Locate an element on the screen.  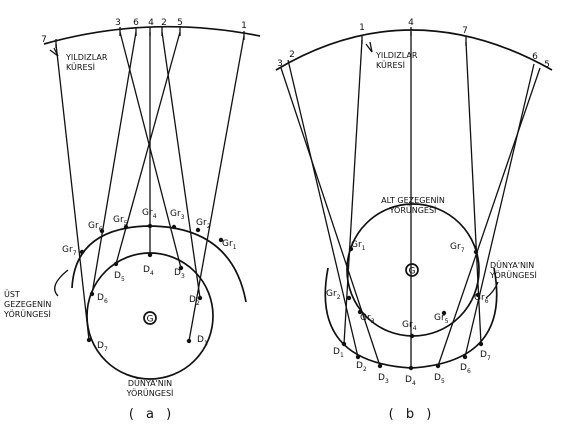
earth-orbit-label-a-line2: YÖRÜNGESİ is located at coordinates (150, 393).